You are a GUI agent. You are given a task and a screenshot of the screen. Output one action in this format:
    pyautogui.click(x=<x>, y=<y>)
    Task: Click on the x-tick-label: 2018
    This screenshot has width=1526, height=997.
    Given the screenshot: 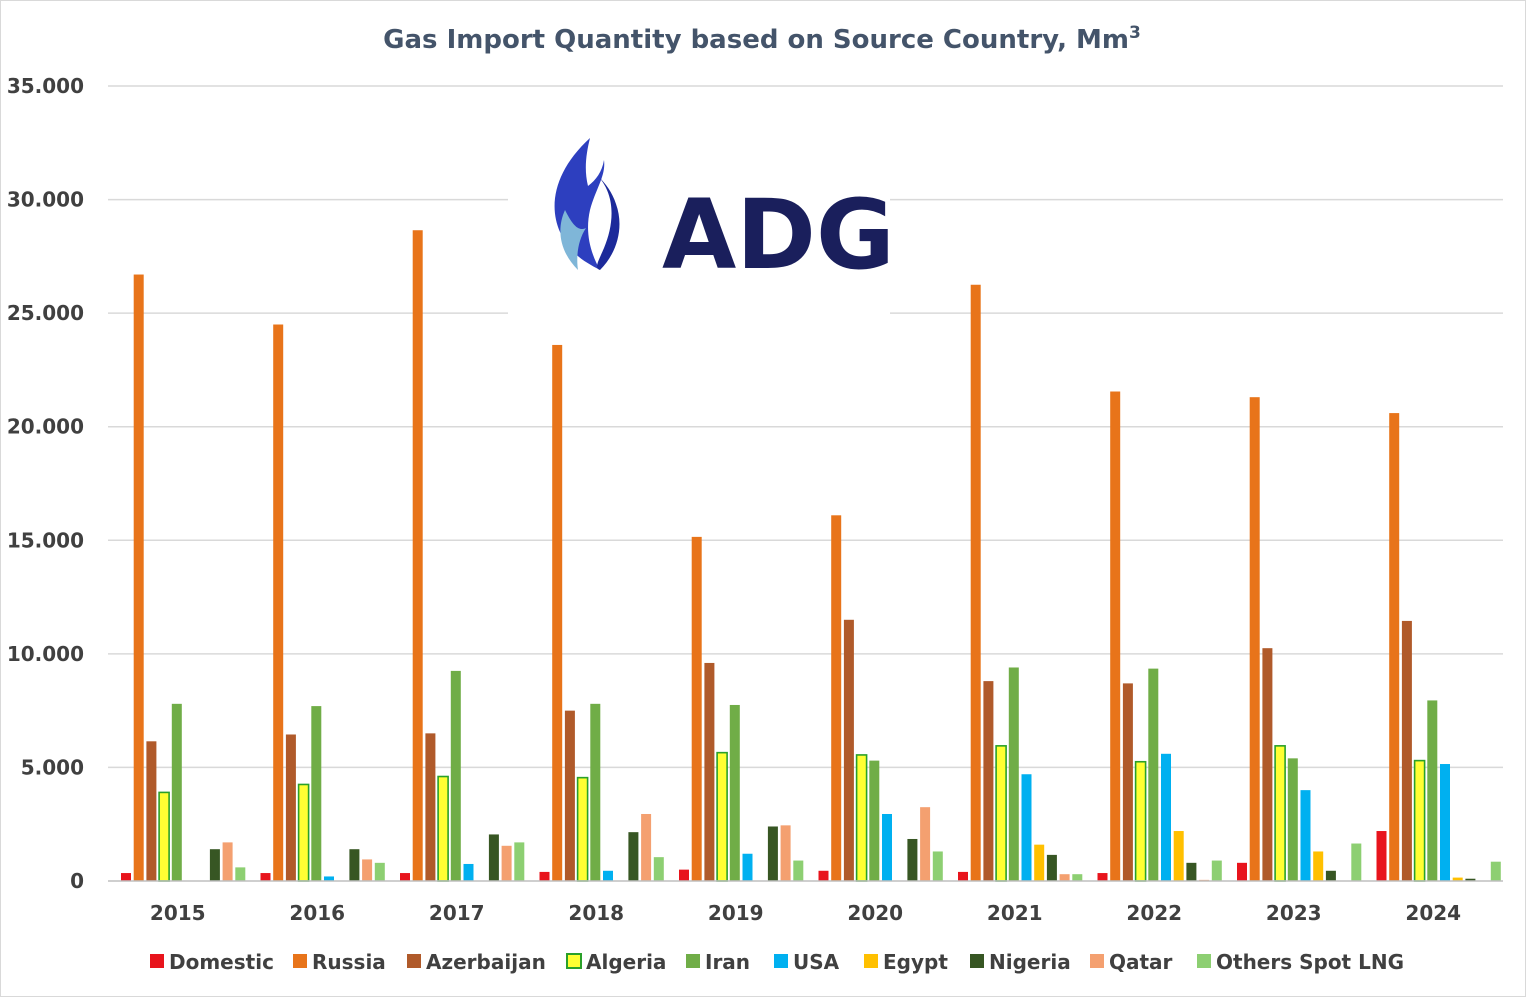 What is the action you would take?
    pyautogui.click(x=596, y=913)
    